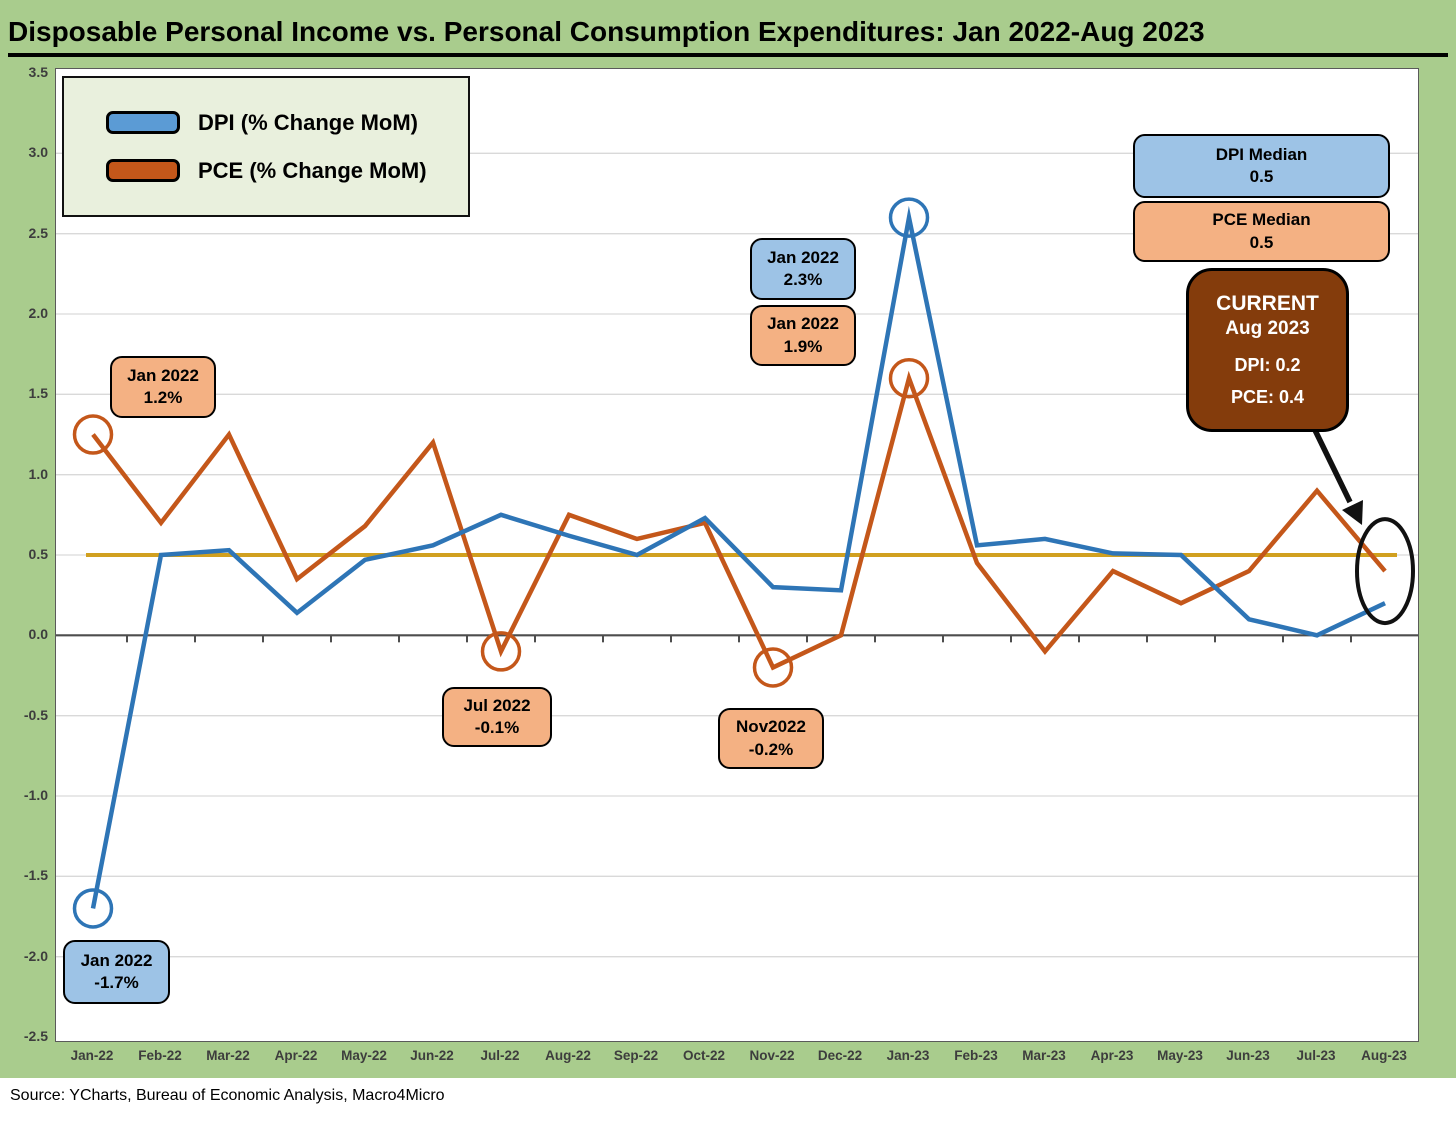 This screenshot has width=1456, height=1124. I want to click on current-box-text: CURRENT, so click(1267, 304).